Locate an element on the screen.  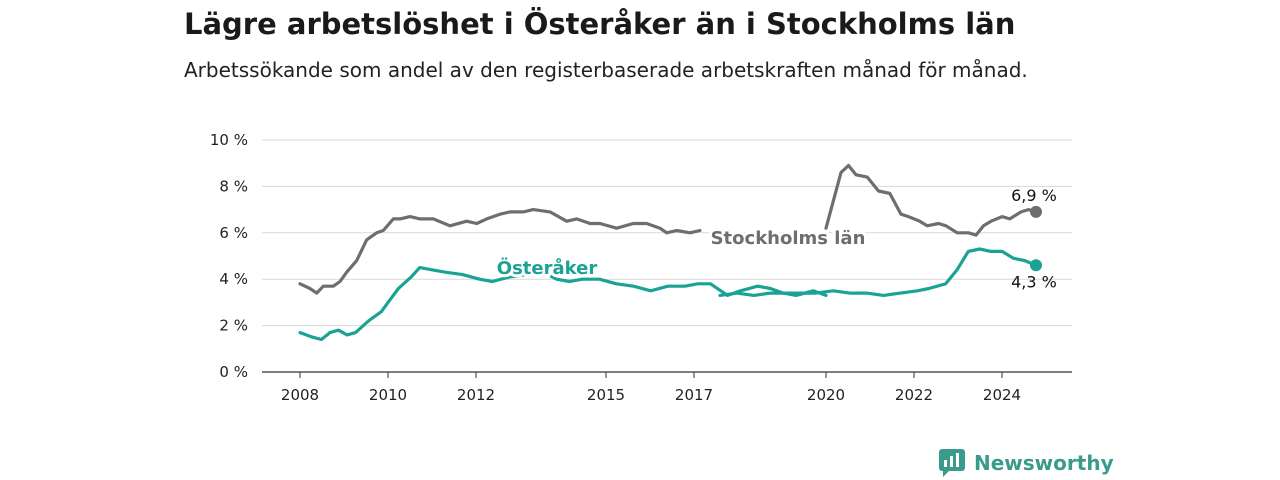
x-tick-label: 2008 is located at coordinates (300, 395).